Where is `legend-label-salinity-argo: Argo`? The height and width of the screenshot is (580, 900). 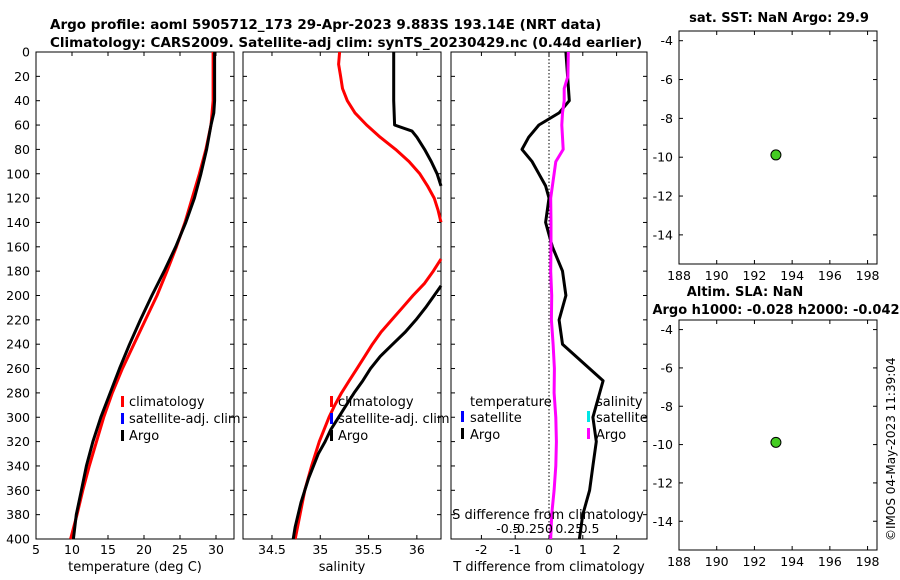 legend-label-salinity-argo: Argo is located at coordinates (611, 435).